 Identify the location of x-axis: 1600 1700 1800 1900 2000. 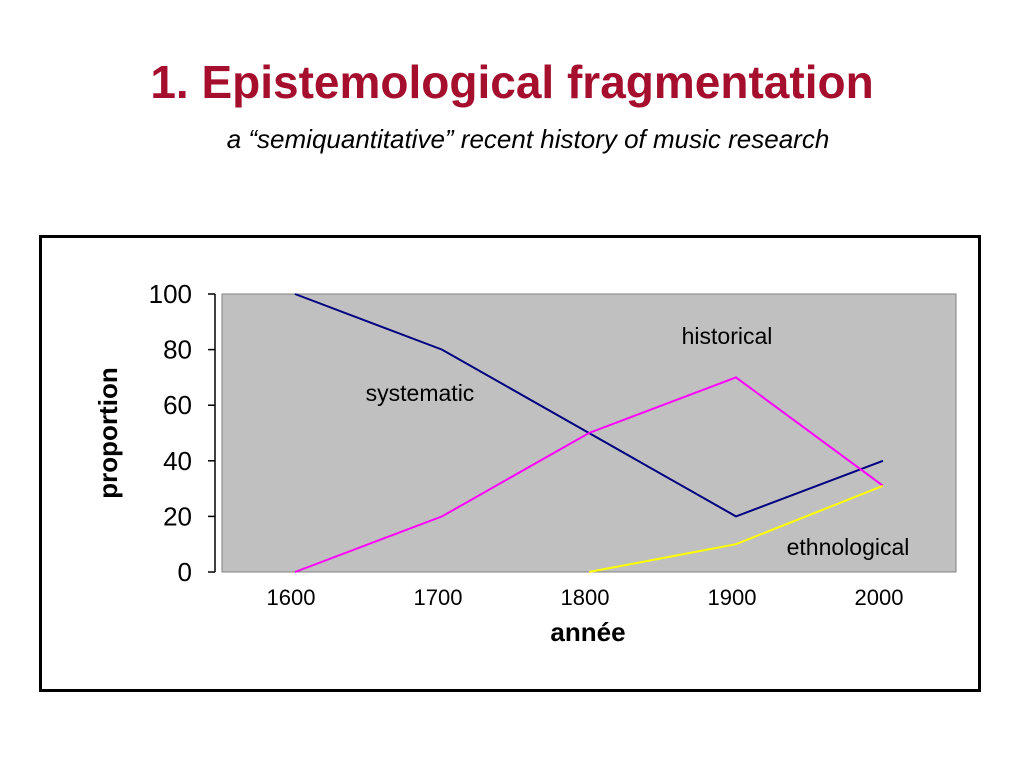
(585, 597).